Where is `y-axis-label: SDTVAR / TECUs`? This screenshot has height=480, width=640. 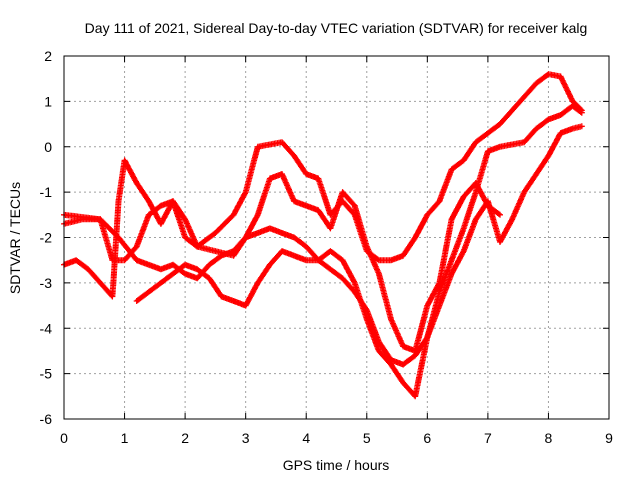
y-axis-label: SDTVAR / TECUs is located at coordinates (15, 238).